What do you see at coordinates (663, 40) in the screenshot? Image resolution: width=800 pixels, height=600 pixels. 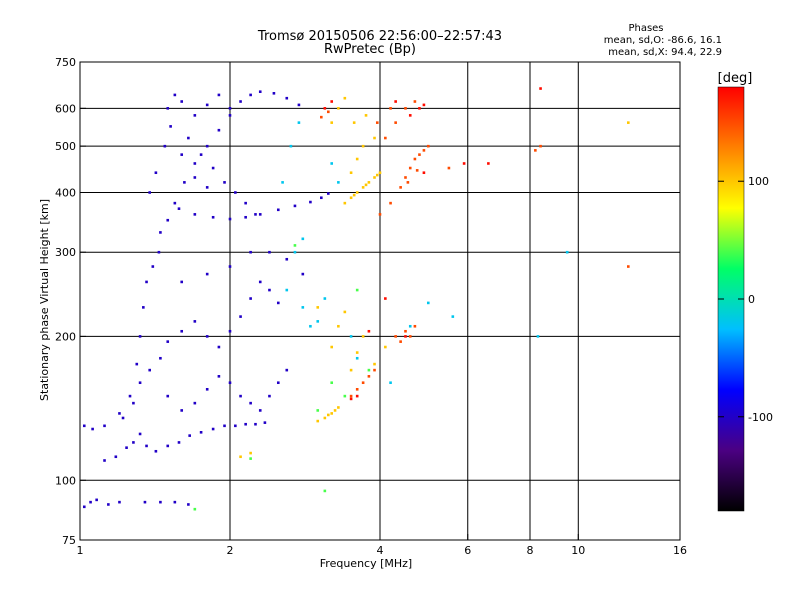 I see `phase-stats-o: mean, sd,O: -86.6, 16.1` at bounding box center [663, 40].